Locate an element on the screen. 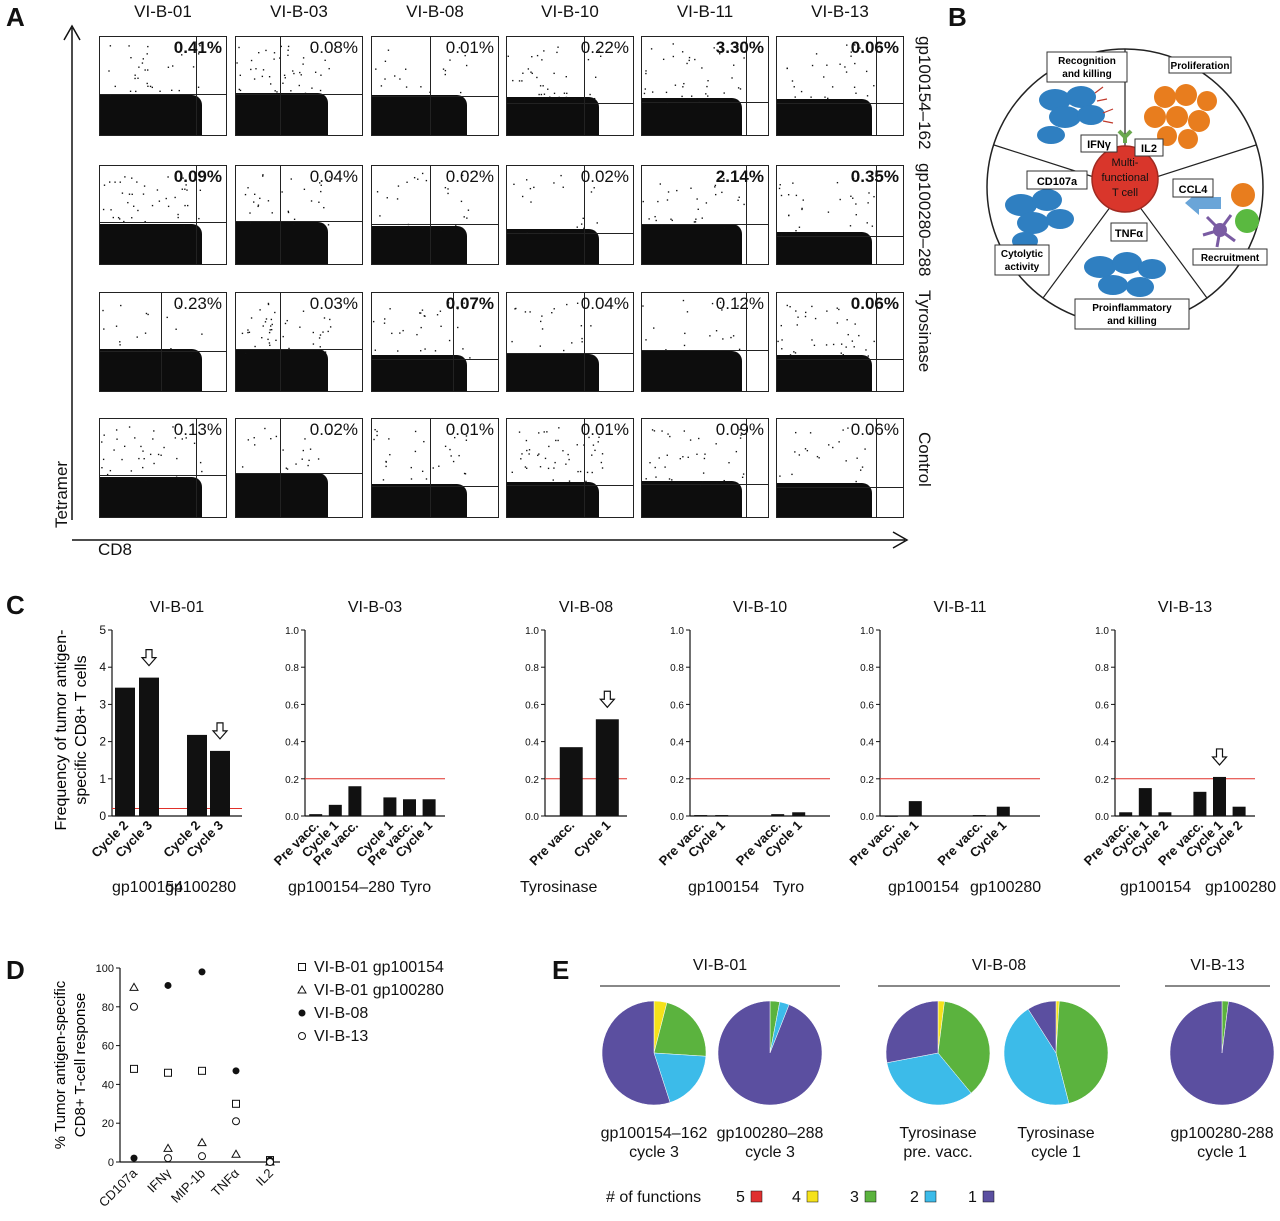 This screenshot has height=1221, width=1280. pie-group-title: VI-B-08 is located at coordinates (999, 965).